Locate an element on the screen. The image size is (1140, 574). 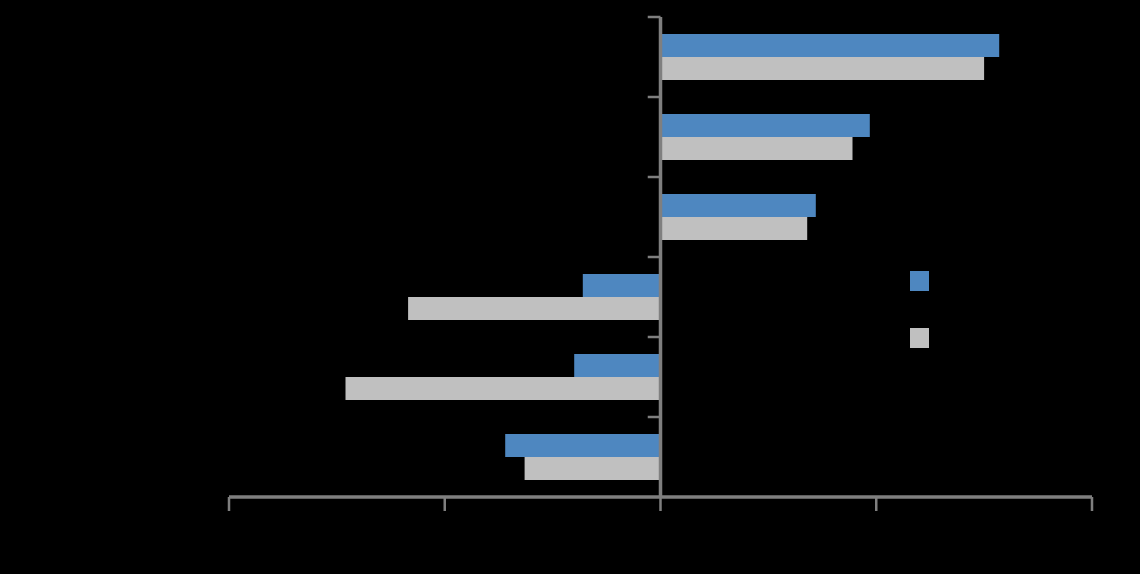
bar-series-gray-cat2 is located at coordinates (756, 148).